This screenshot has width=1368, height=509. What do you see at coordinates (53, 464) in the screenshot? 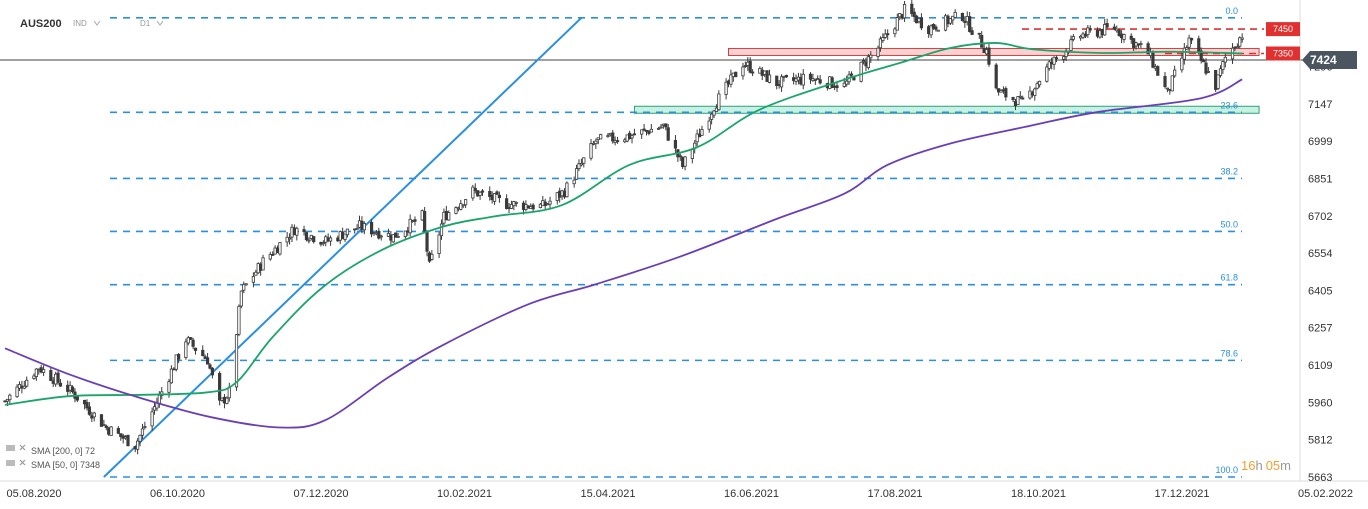
I see `legend-item-sma50: SMA [50, 0] 7348` at bounding box center [53, 464].